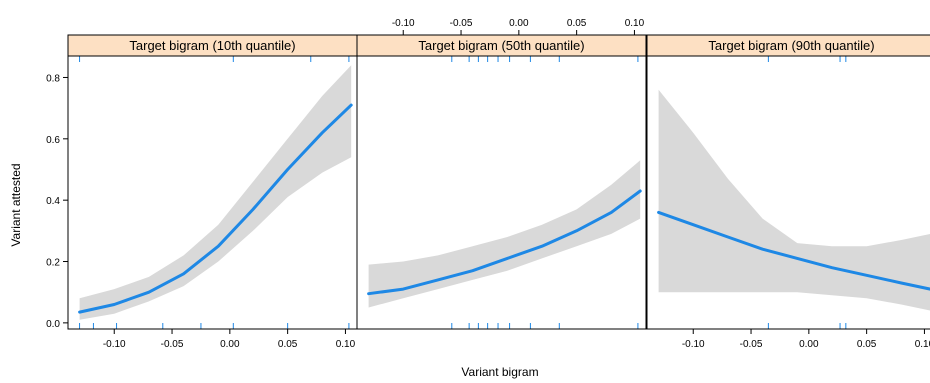  Describe the element at coordinates (791, 45) in the screenshot. I see `panel-title: Target bigram (90th quantile)` at that location.